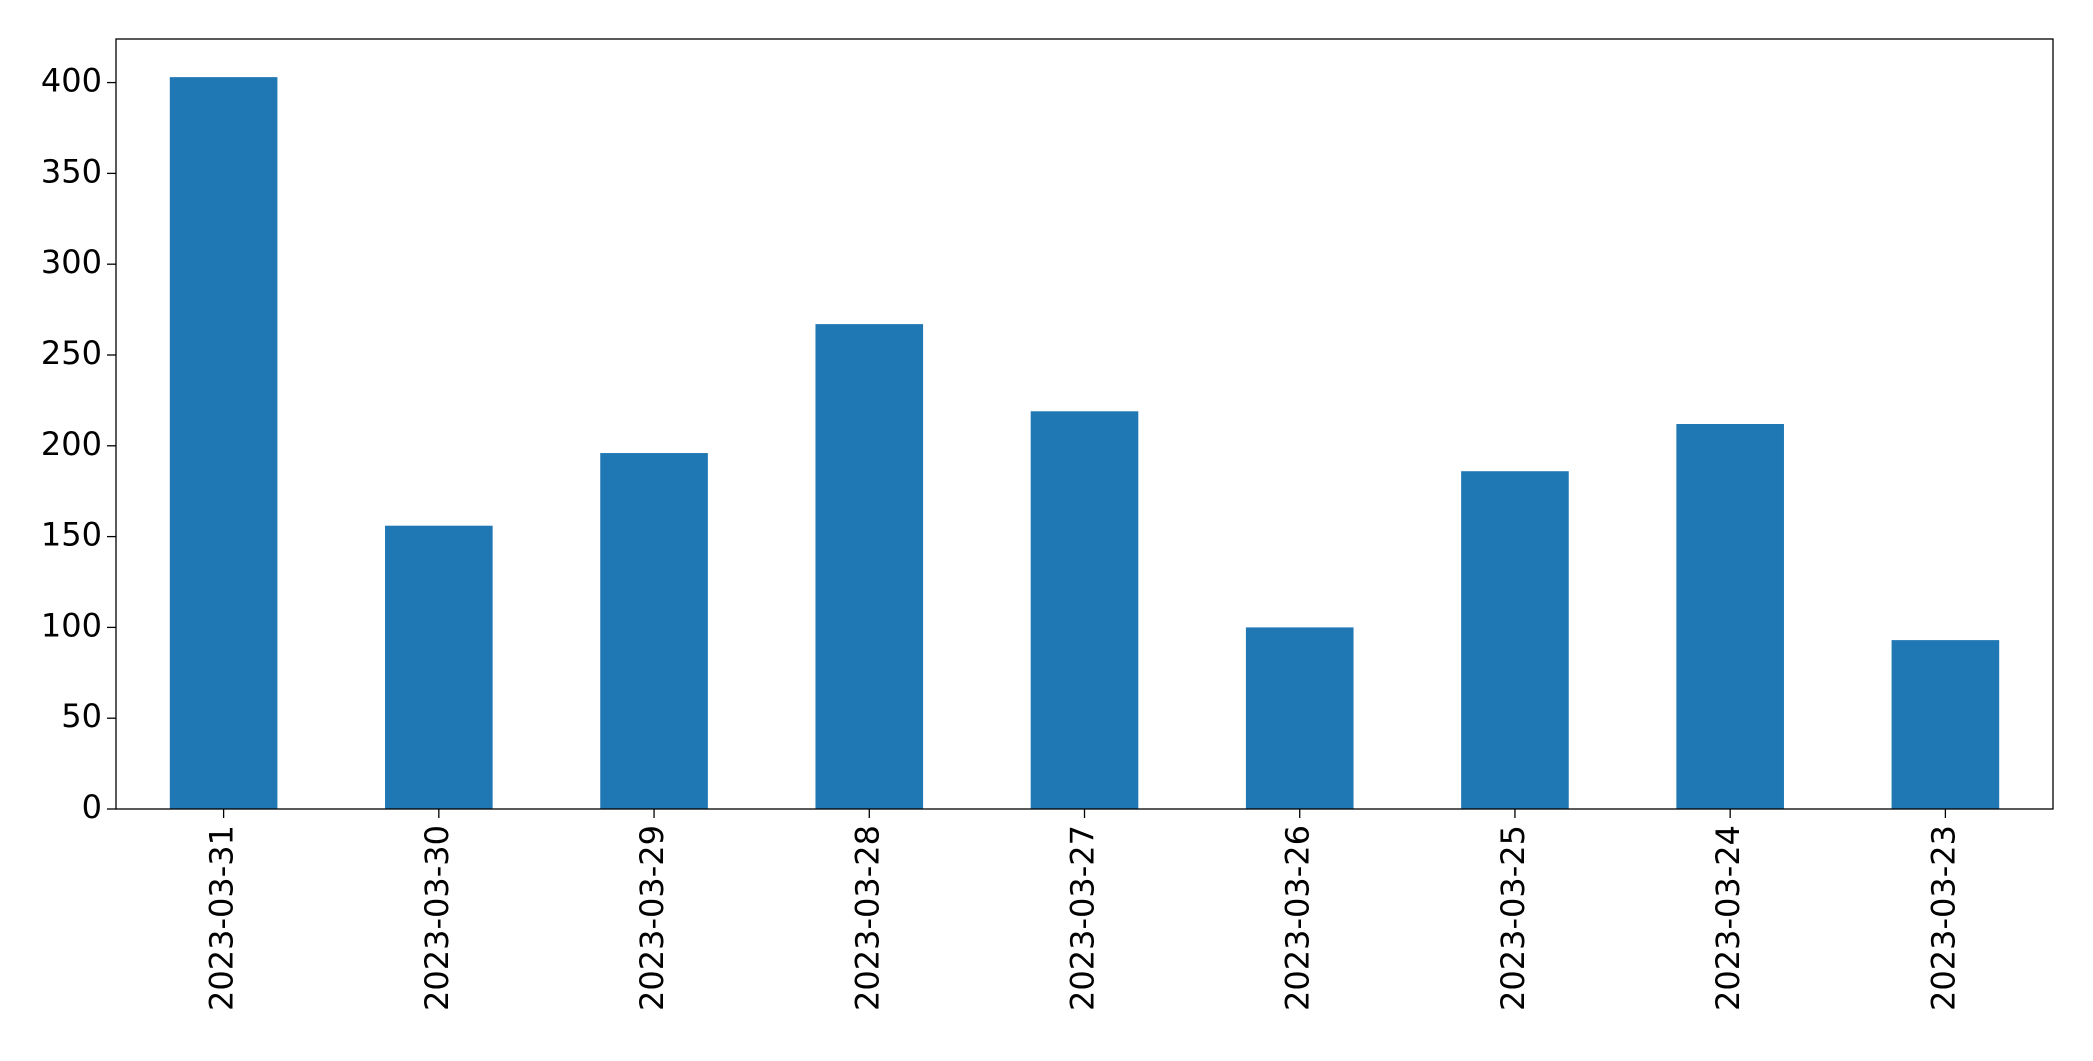 The height and width of the screenshot is (1061, 2093). What do you see at coordinates (81, 716) in the screenshot?
I see `y-tick-label: 50` at bounding box center [81, 716].